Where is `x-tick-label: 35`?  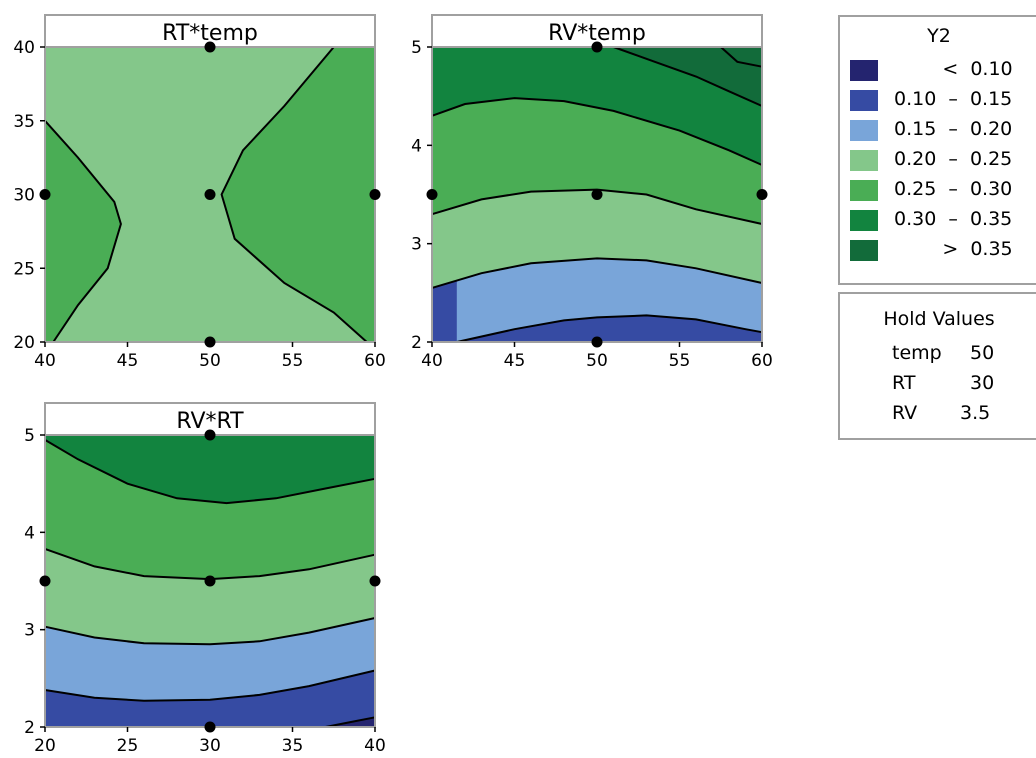 x-tick-label: 35 is located at coordinates (293, 746).